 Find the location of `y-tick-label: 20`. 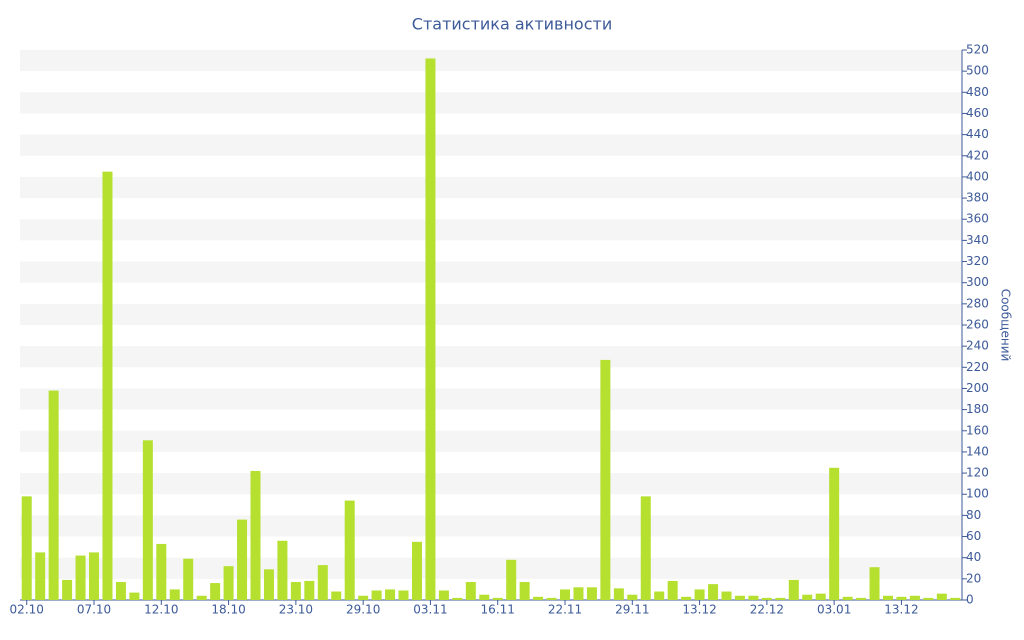

y-tick-label: 20 is located at coordinates (973, 578).